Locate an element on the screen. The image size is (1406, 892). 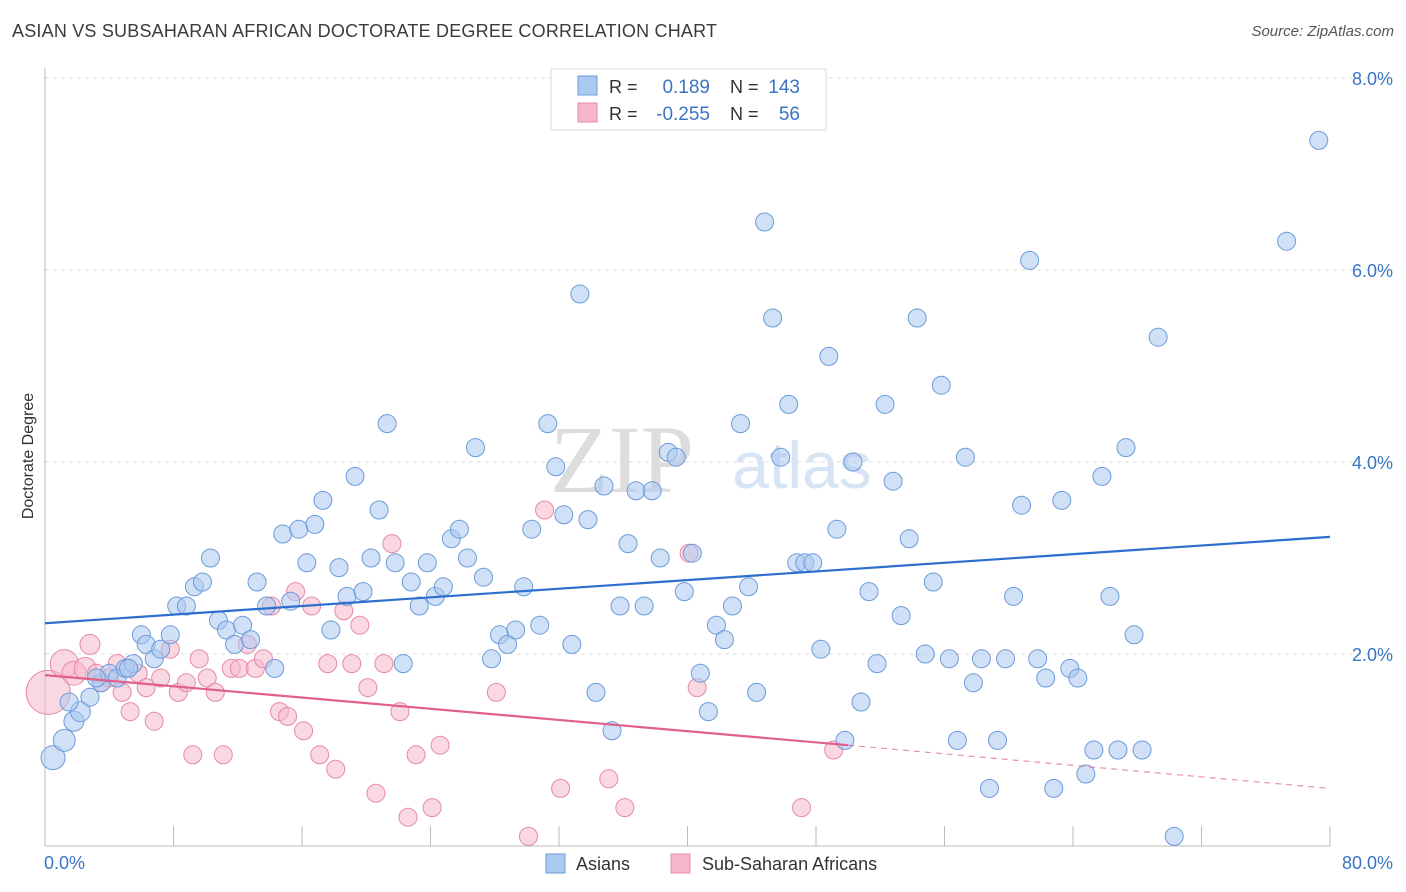
series-legend: Asians Sub-Saharan Africans is located at coordinates (711, 863).